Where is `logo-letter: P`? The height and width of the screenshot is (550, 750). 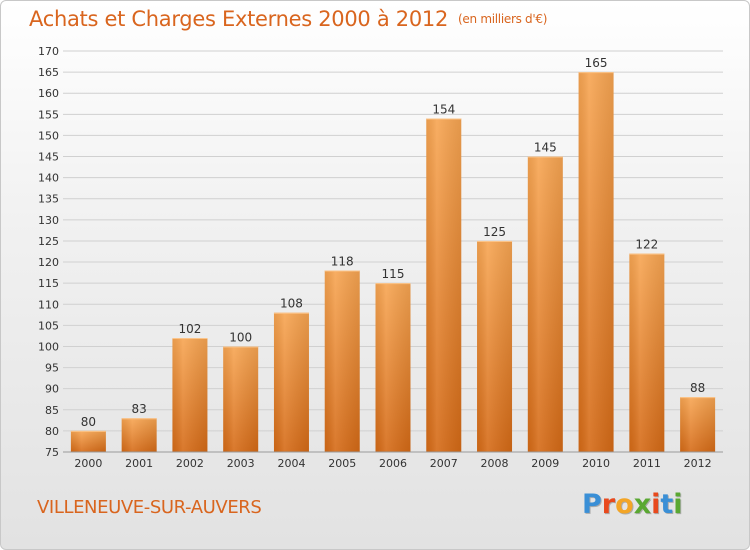 logo-letter: P is located at coordinates (592, 504).